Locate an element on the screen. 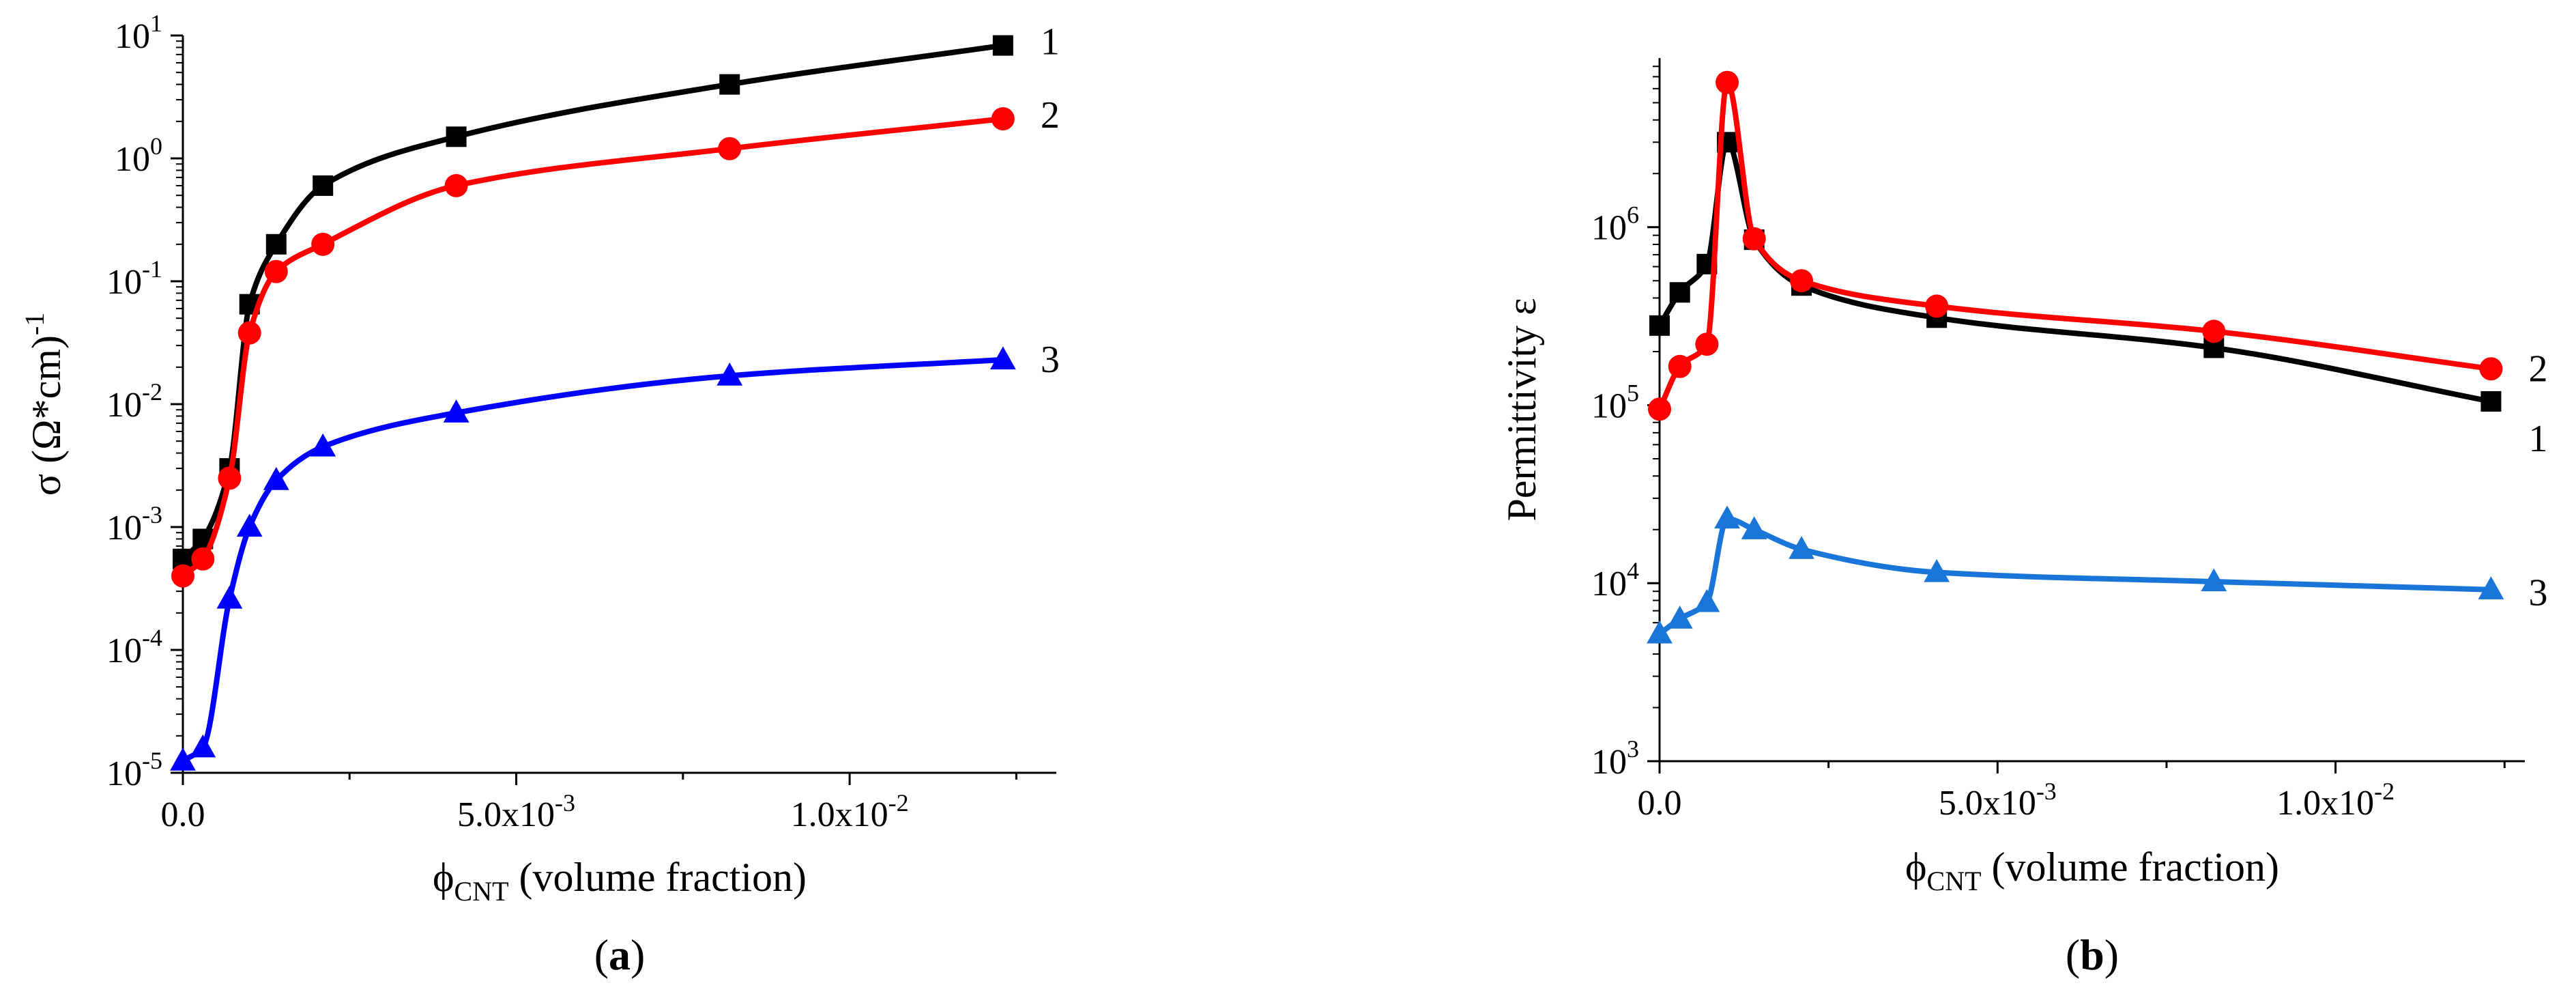  y-tick-label: 10⁻³ is located at coordinates (134, 524).